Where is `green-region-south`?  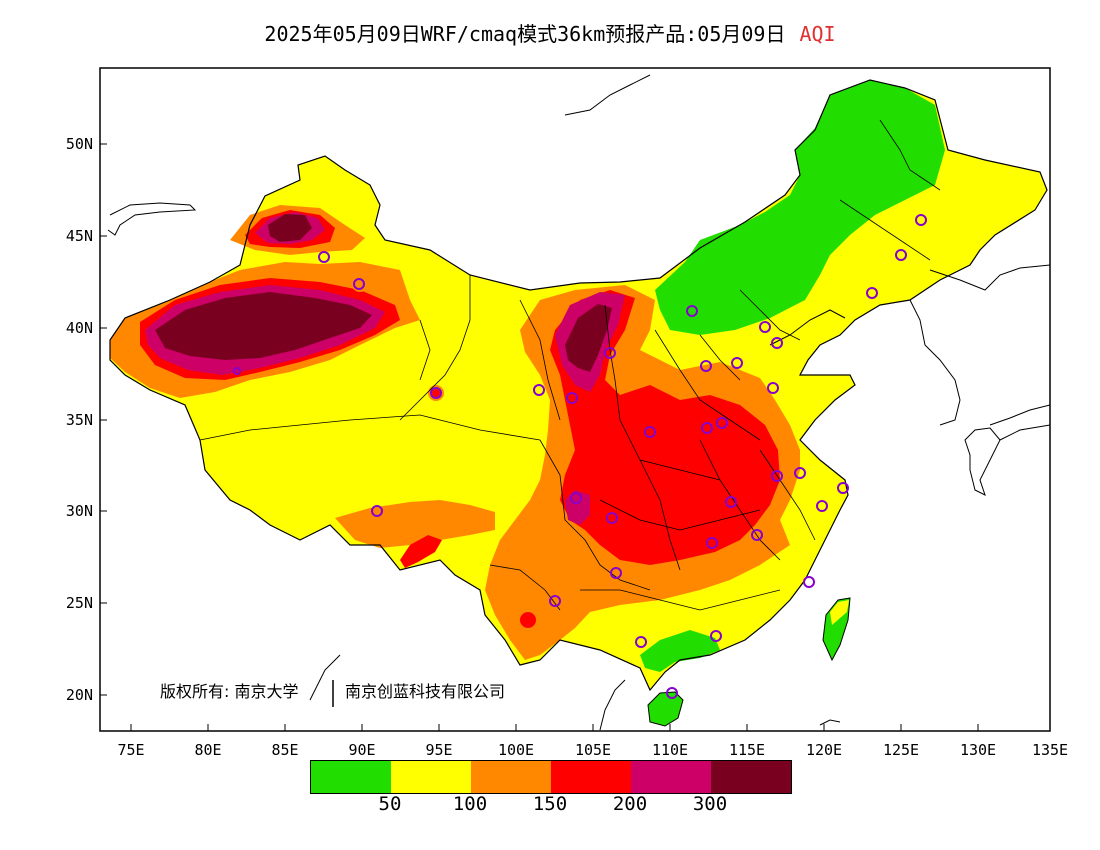 green-region-south is located at coordinates (680, 651).